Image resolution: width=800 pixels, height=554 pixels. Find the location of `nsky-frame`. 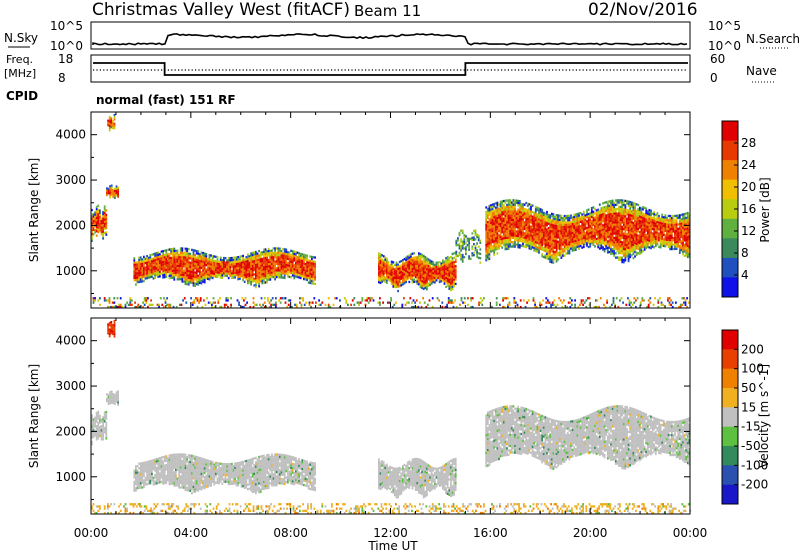

nsky-frame is located at coordinates (390, 35).